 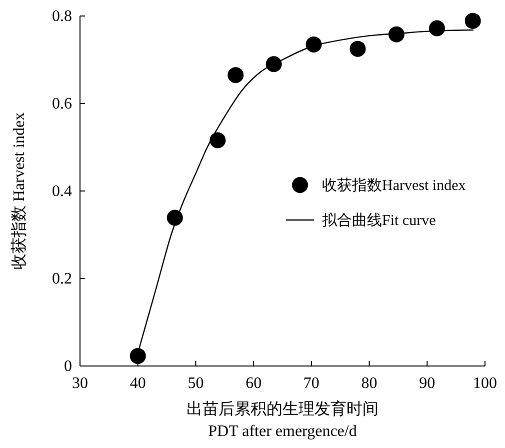 What do you see at coordinates (485, 383) in the screenshot?
I see `x-tick-label: 100` at bounding box center [485, 383].